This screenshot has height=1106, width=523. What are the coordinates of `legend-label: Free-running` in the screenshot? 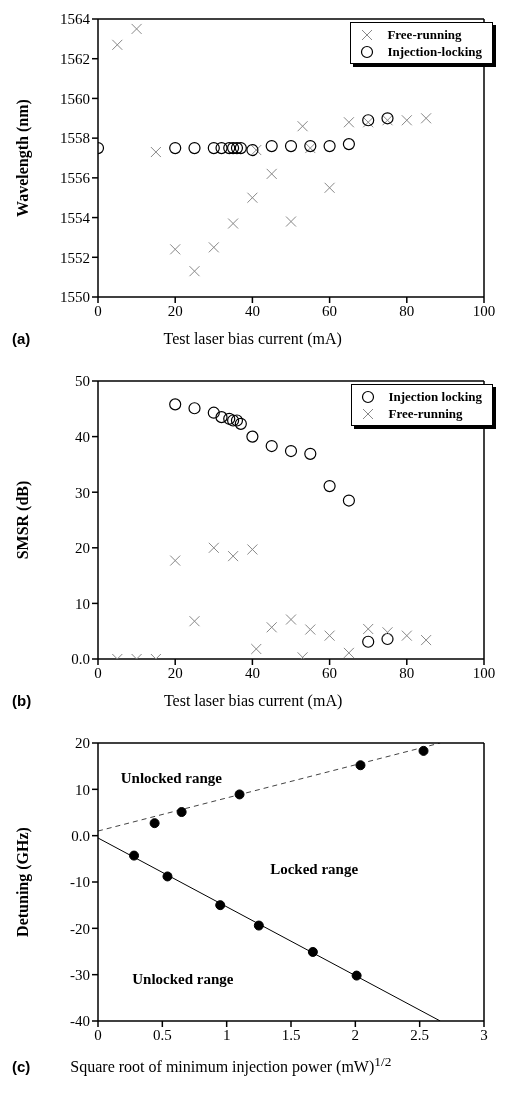 It's located at (425, 413).